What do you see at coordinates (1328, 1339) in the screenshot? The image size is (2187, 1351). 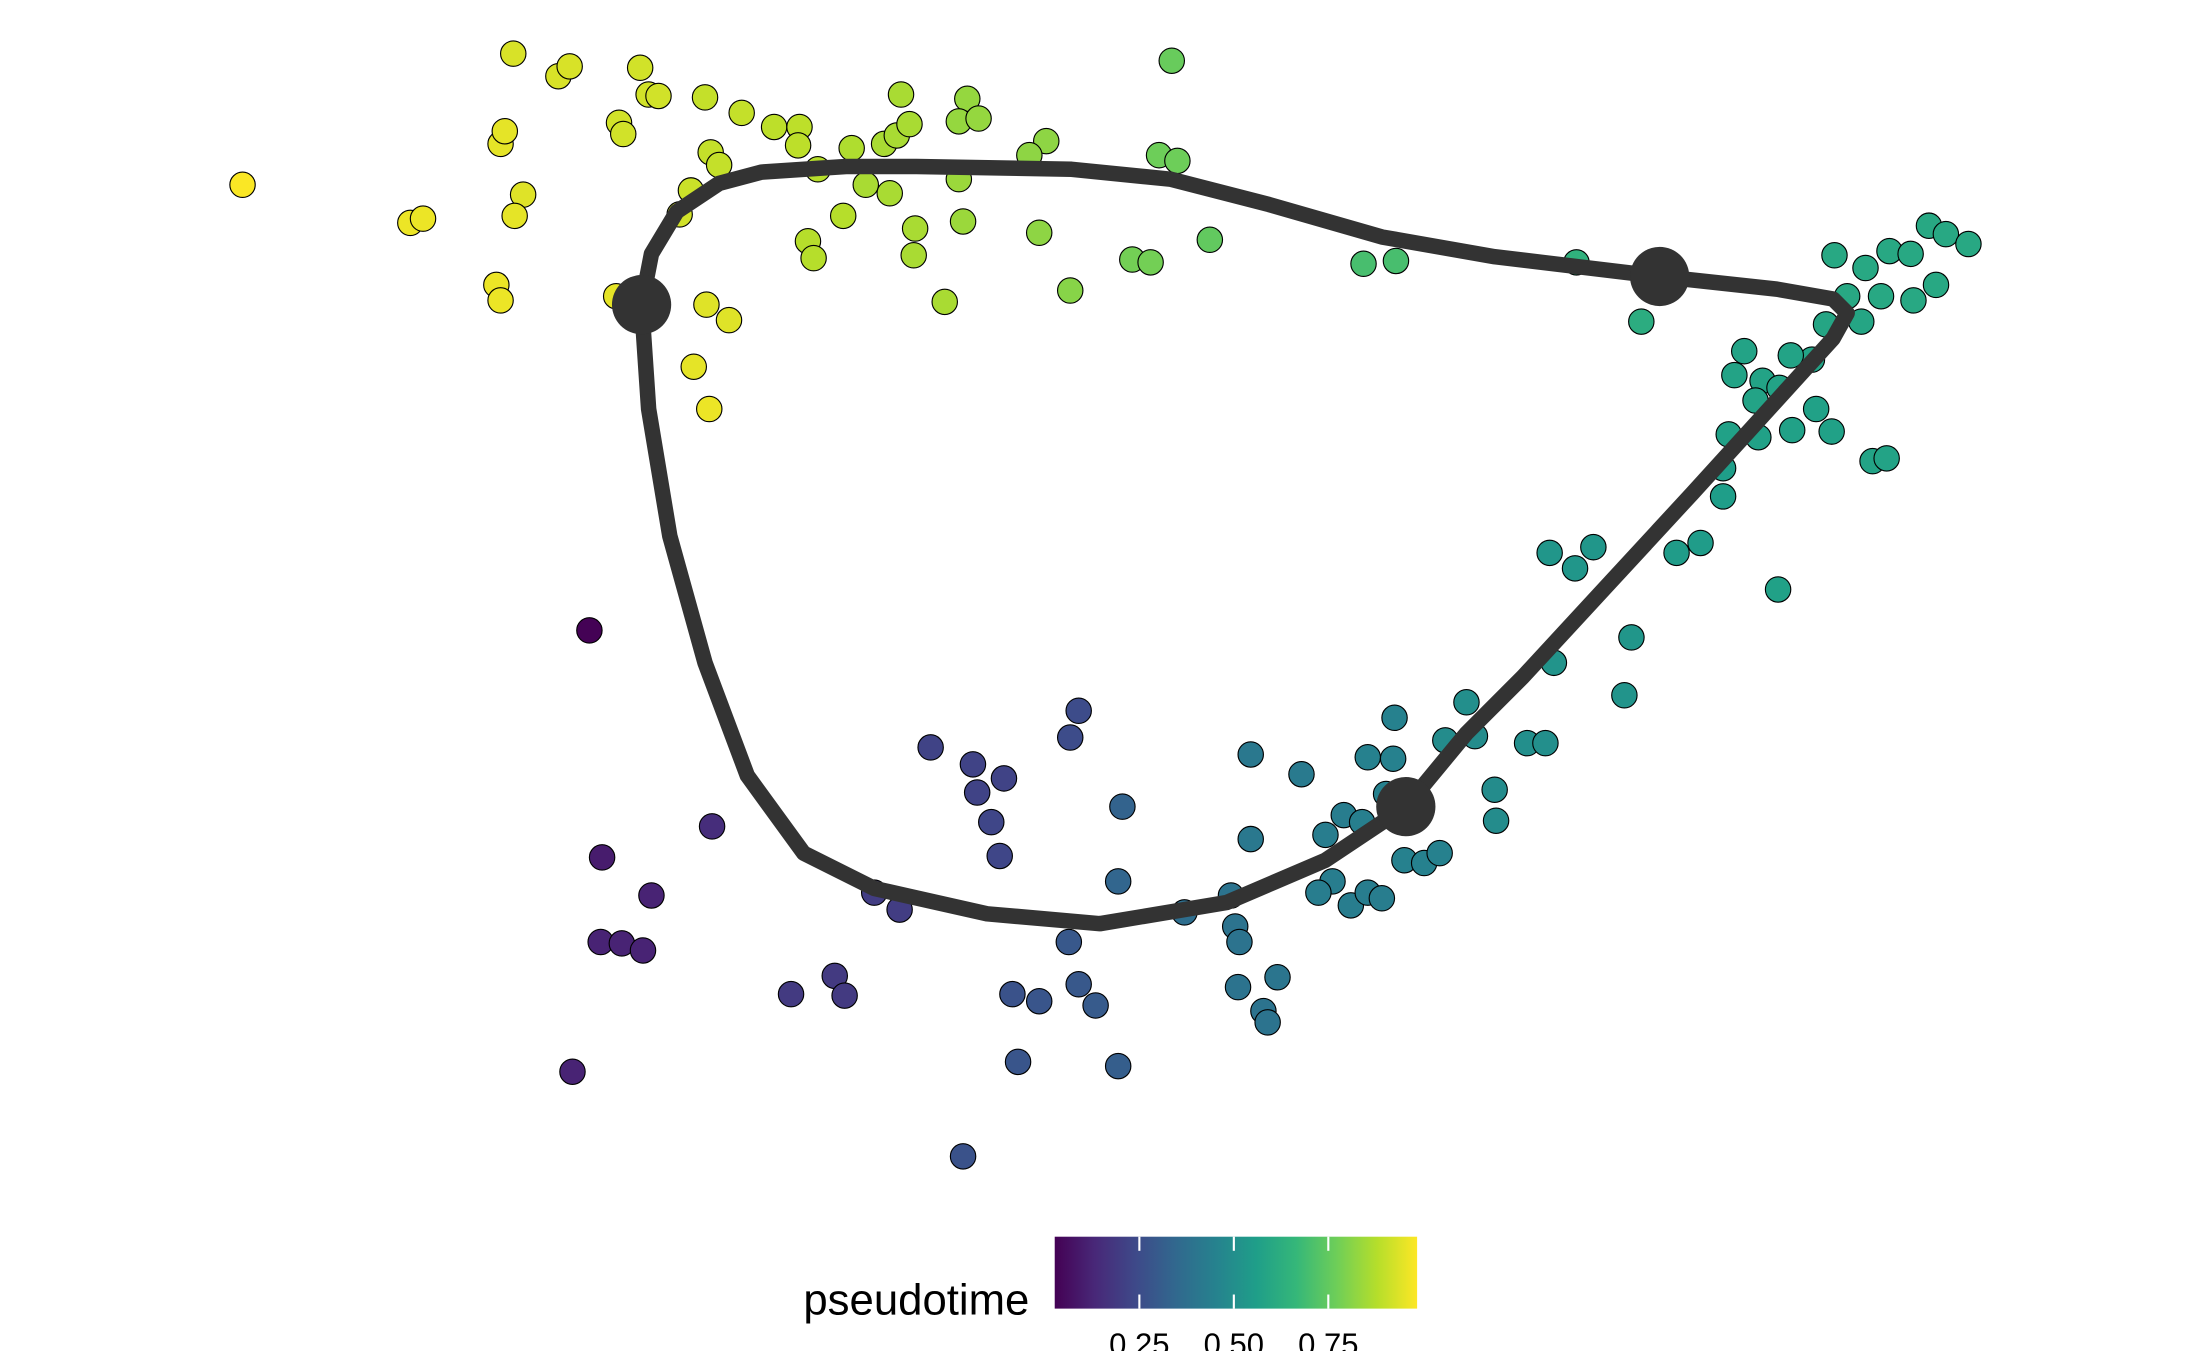 I see `colorbar-tick-label: 0.75` at bounding box center [1328, 1339].